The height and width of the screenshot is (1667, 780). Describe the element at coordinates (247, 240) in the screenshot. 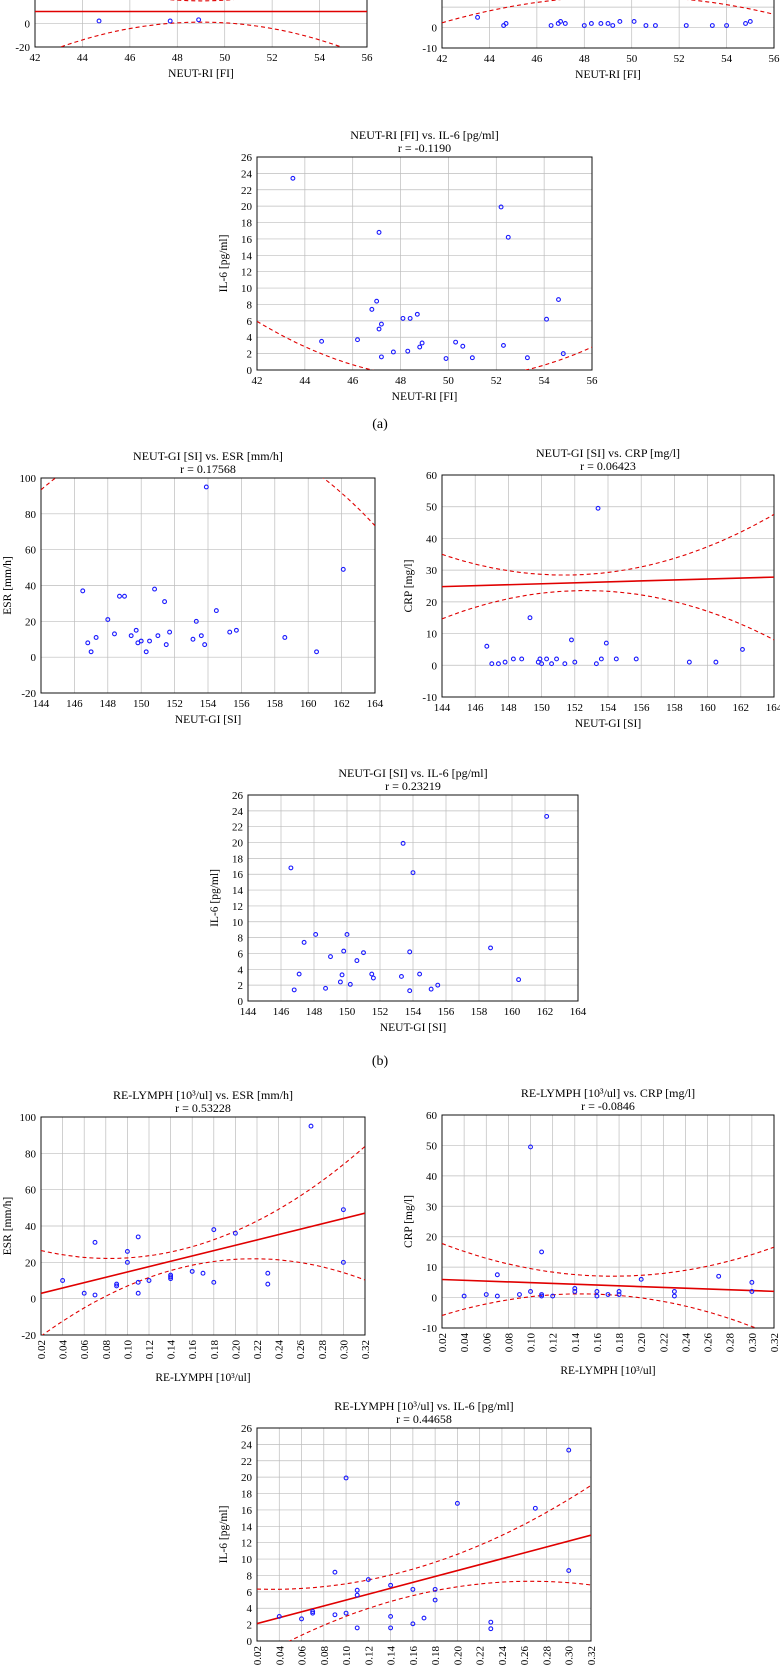

I see `y-tick-label: 16` at that location.